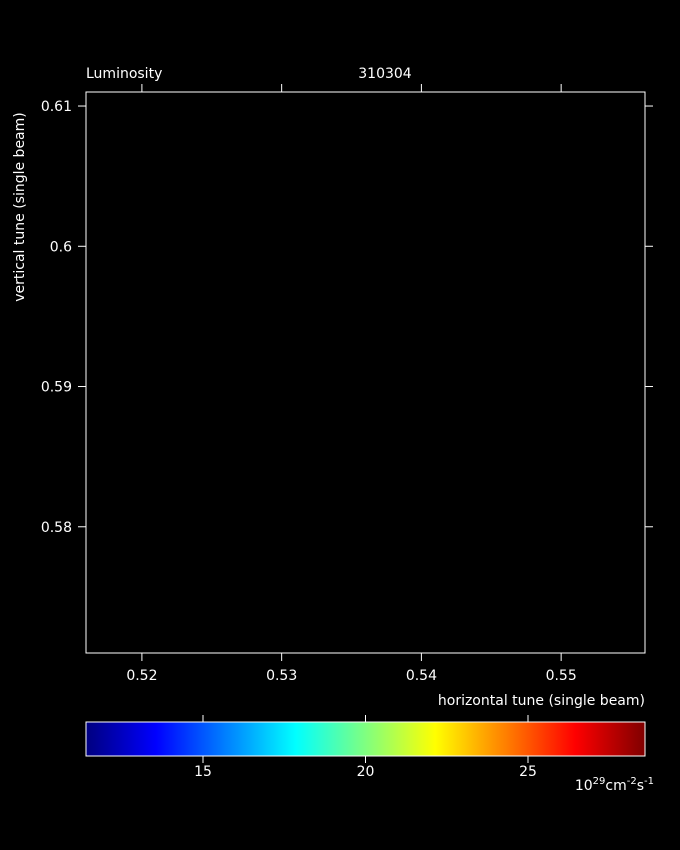  Describe the element at coordinates (56, 107) in the screenshot. I see `y-tick-label: 0.61` at that location.